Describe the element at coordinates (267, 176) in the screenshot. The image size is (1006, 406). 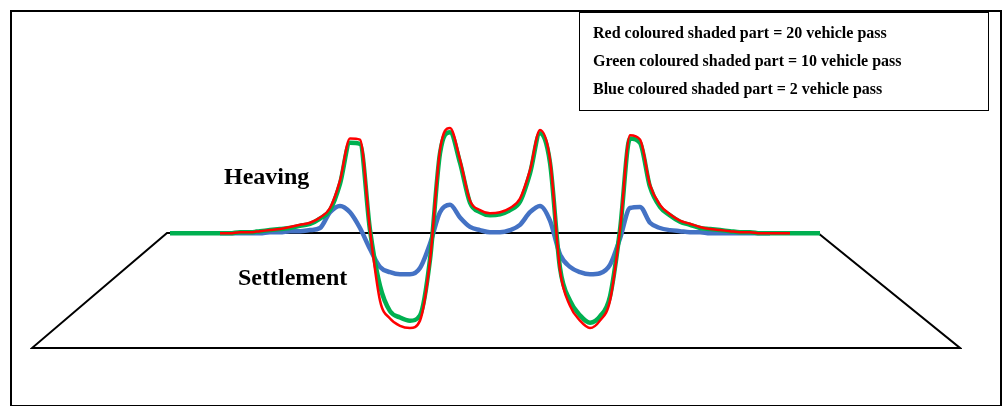
I see `annotation: Heaving` at that location.